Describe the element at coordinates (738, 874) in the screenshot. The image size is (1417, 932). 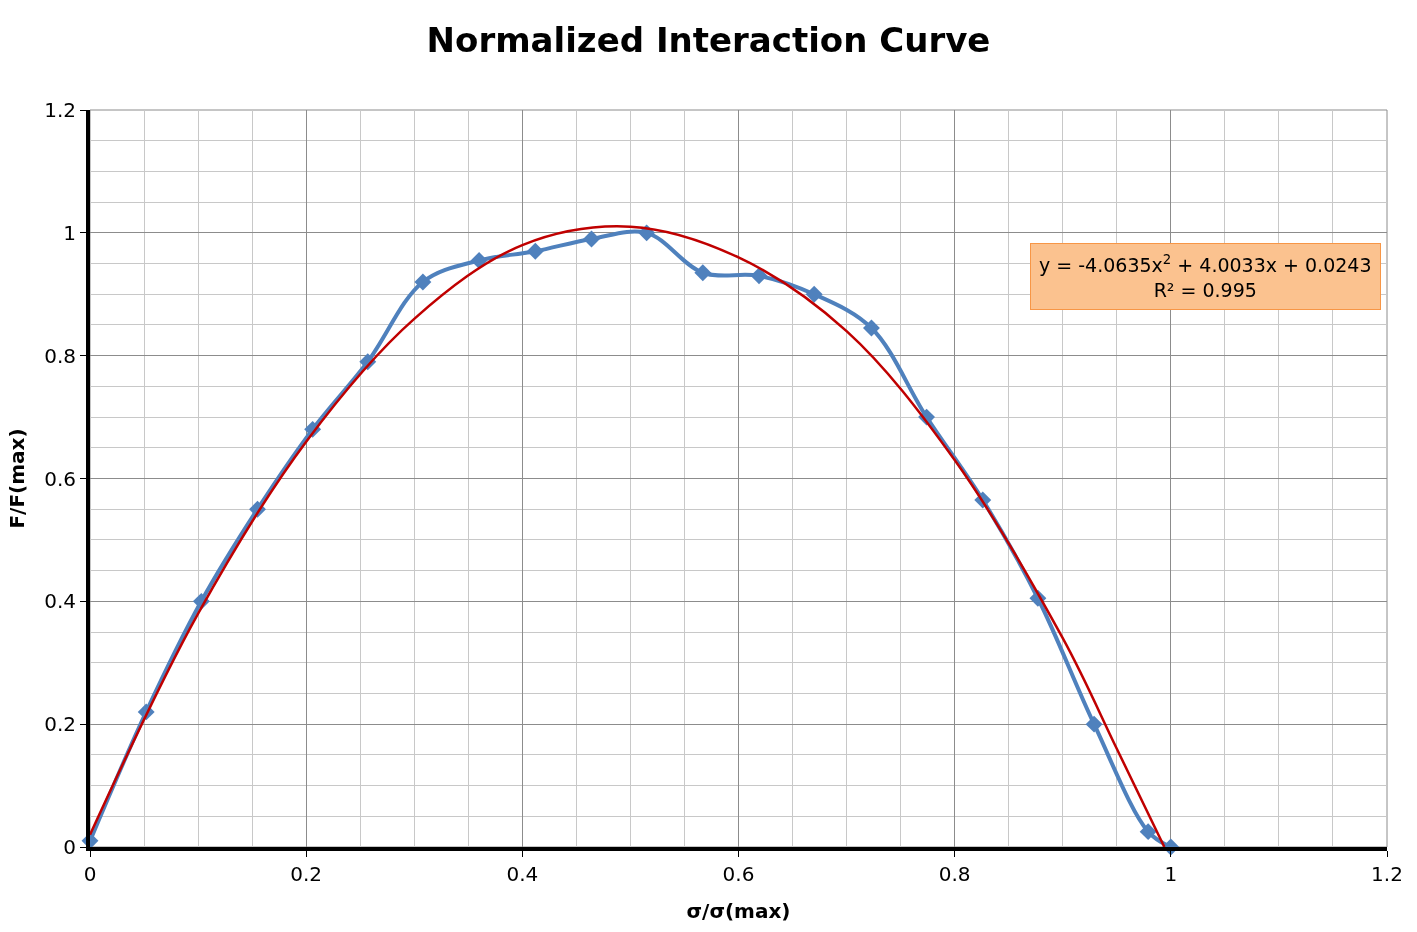
I see `x-tick-label: 0.6` at that location.